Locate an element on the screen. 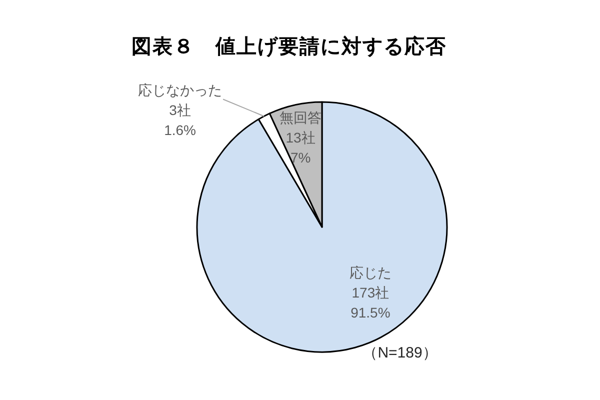  title: 図表８ 値上げ要請に対する応否 is located at coordinates (289, 47).